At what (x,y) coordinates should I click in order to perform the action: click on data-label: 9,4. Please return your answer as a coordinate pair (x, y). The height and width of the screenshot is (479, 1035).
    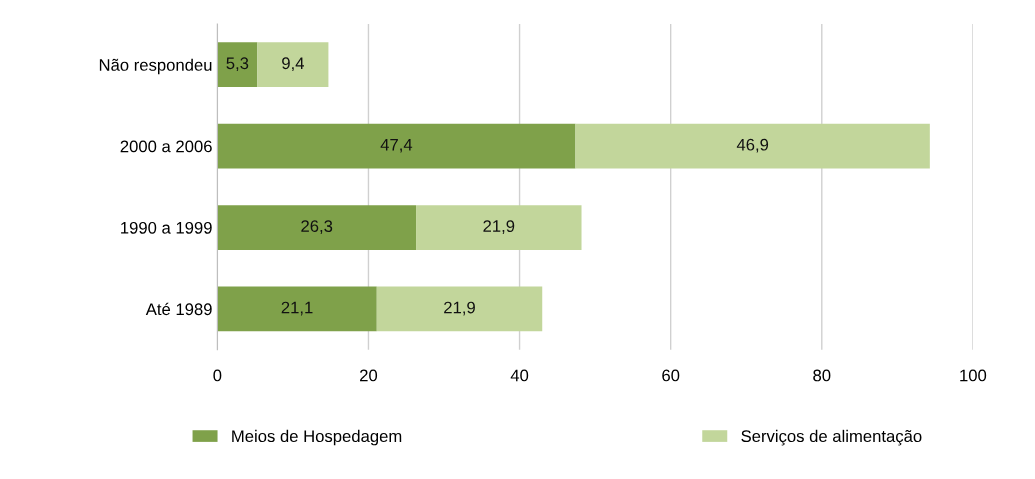
    Looking at the image, I should click on (293, 64).